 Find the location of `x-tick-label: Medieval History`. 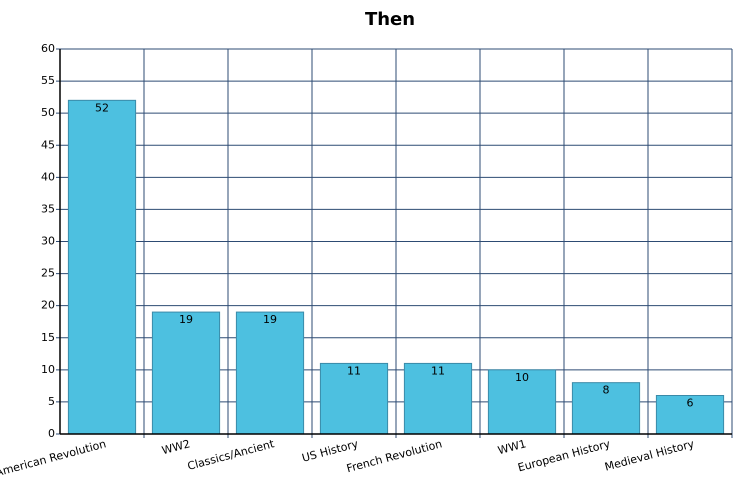

x-tick-label: Medieval History is located at coordinates (649, 455).